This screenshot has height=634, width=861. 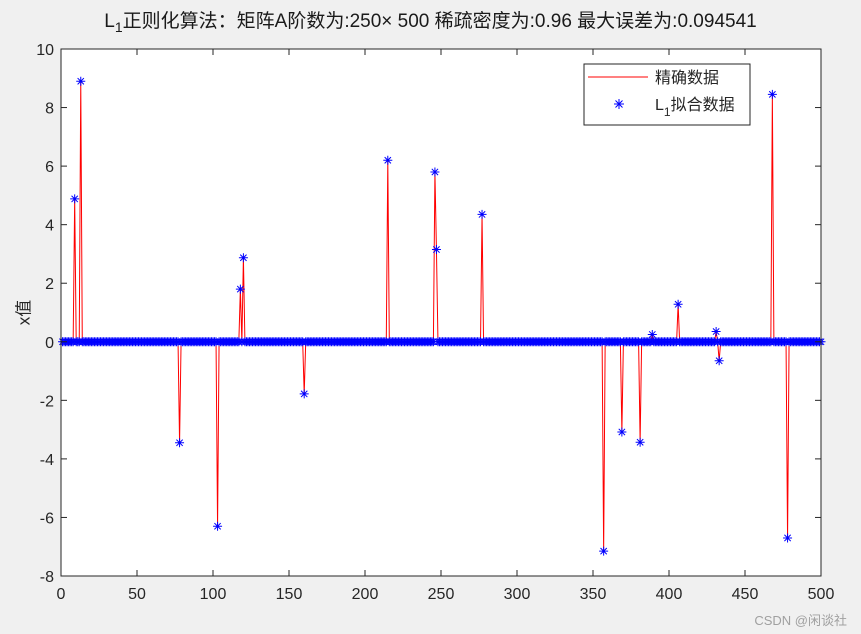 I want to click on y-tick-label: -2, so click(x=47, y=401).